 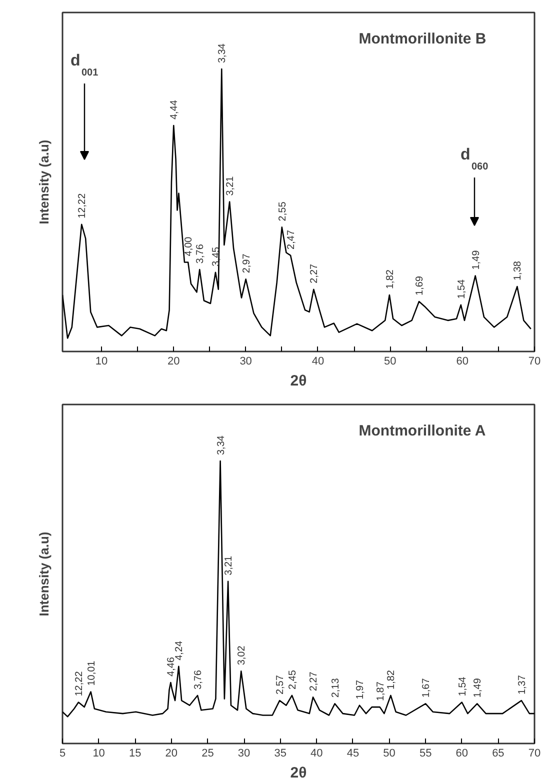 What do you see at coordinates (180, 650) in the screenshot?
I see `annotation: 4,24` at bounding box center [180, 650].